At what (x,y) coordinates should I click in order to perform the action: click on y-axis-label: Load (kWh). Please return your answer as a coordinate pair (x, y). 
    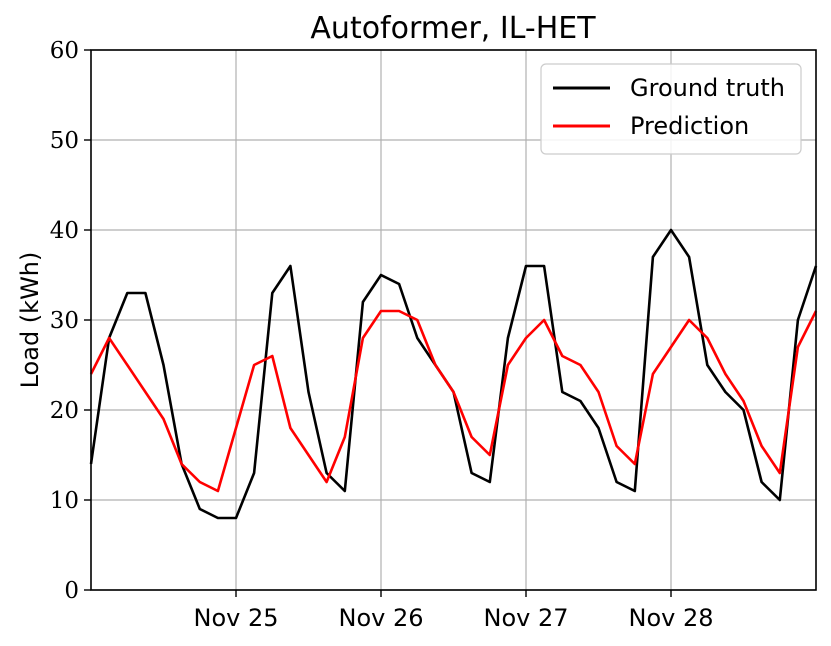
    Looking at the image, I should click on (30, 320).